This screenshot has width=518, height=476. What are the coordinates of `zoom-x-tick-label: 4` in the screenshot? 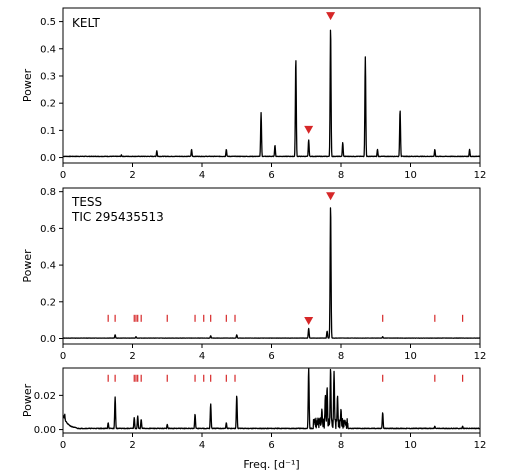 It's located at (202, 445).